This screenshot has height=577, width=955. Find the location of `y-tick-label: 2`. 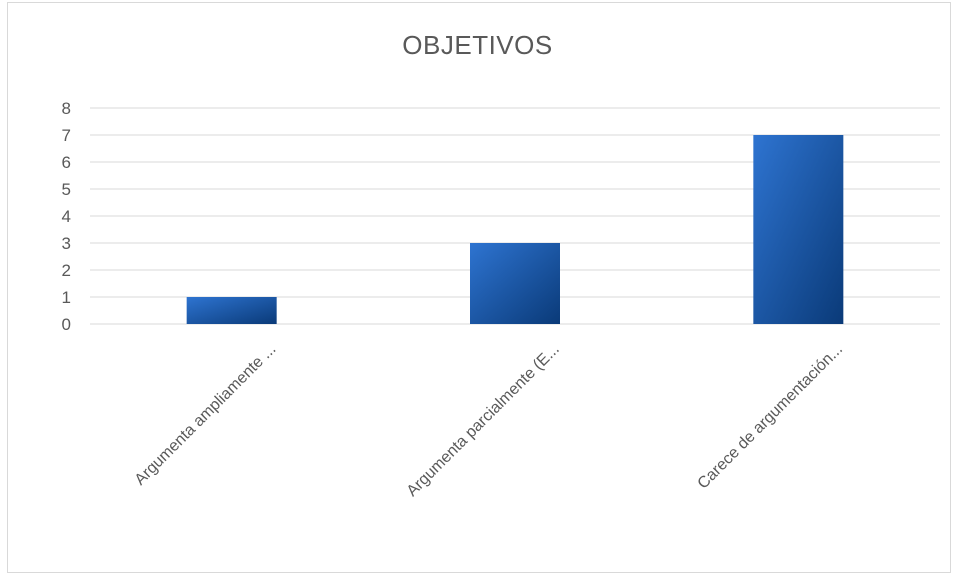

y-tick-label: 2 is located at coordinates (66, 270).